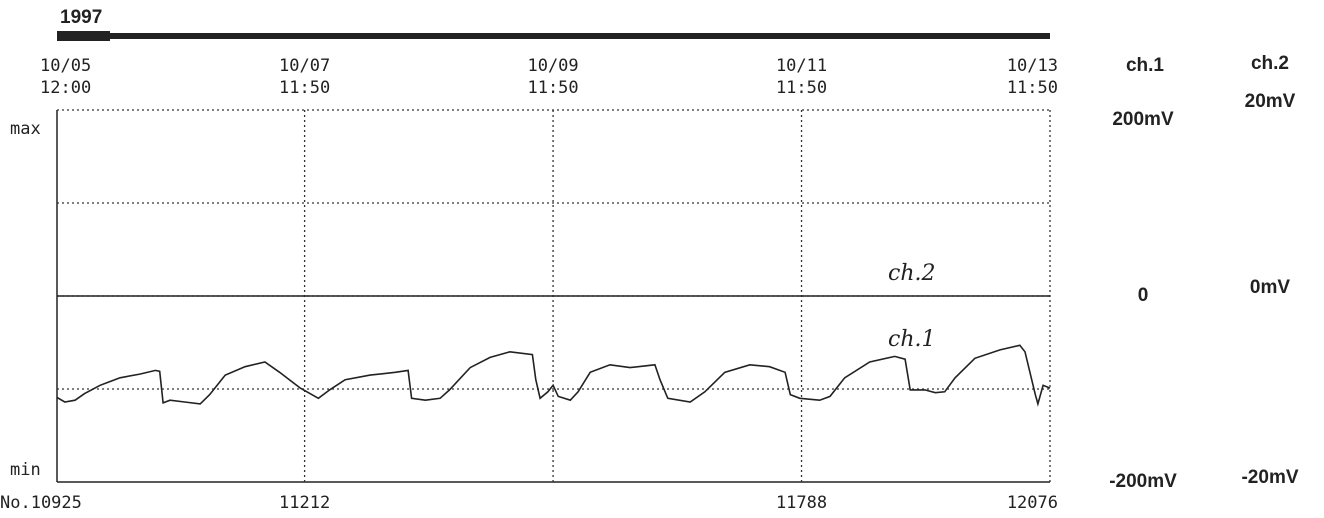  What do you see at coordinates (81, 17) in the screenshot?
I see `chart-title: 1997` at bounding box center [81, 17].